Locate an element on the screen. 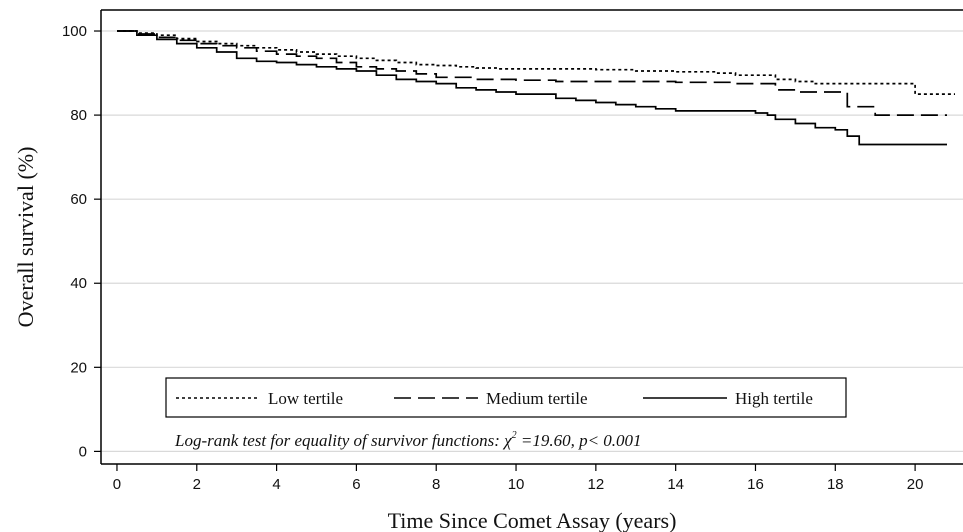 The width and height of the screenshot is (963, 532). x-tick-label: 0 is located at coordinates (117, 484).